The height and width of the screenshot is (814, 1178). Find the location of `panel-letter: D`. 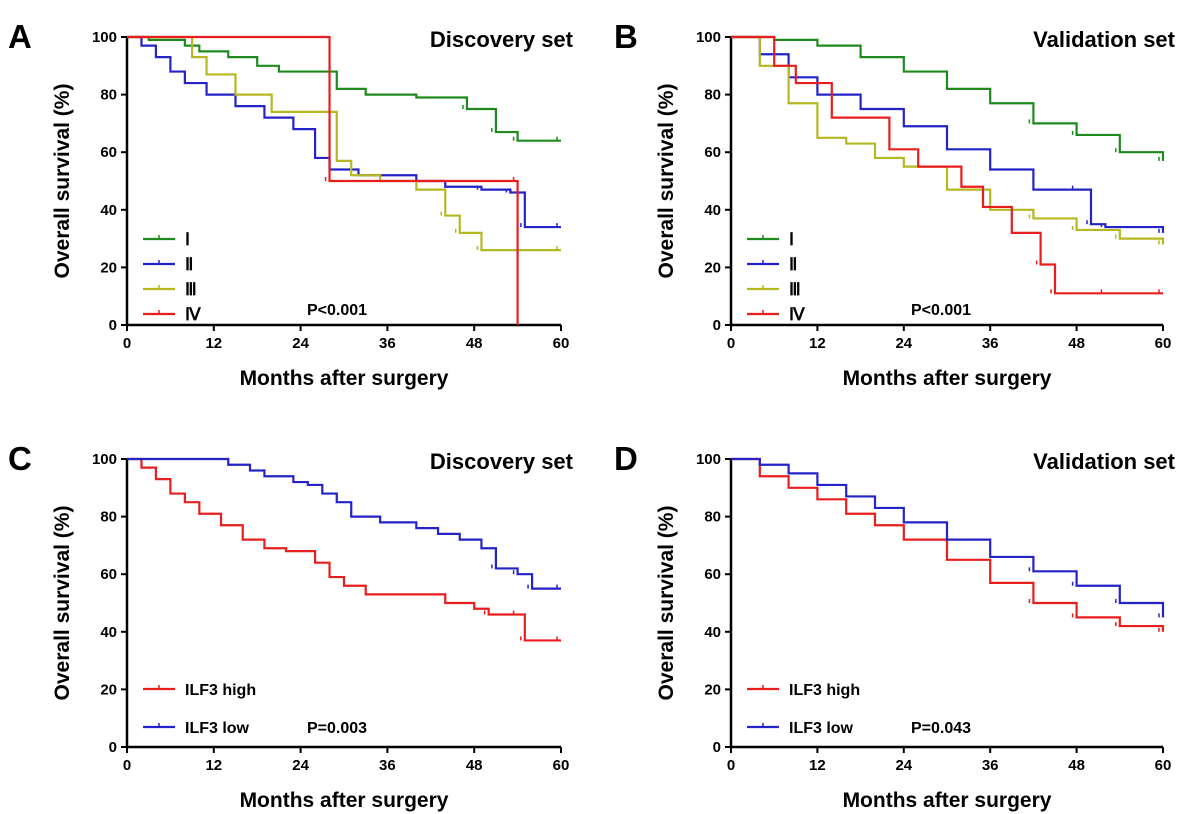

panel-letter: D is located at coordinates (626, 458).